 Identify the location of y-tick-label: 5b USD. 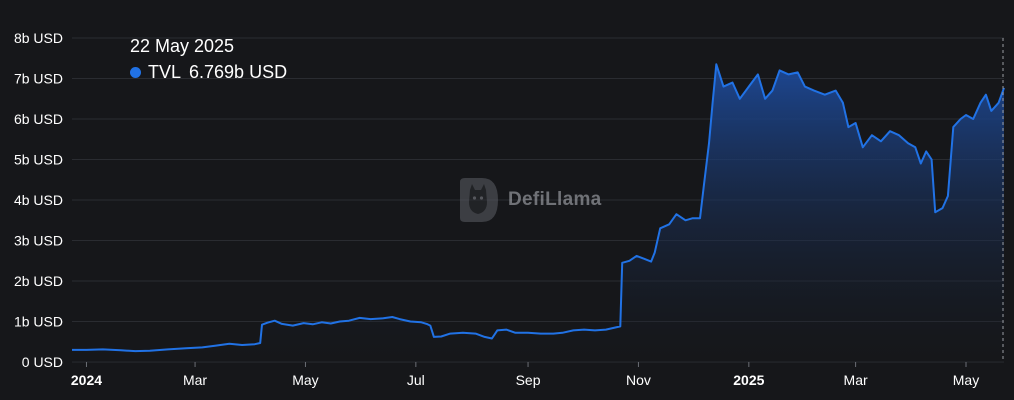
(38, 160).